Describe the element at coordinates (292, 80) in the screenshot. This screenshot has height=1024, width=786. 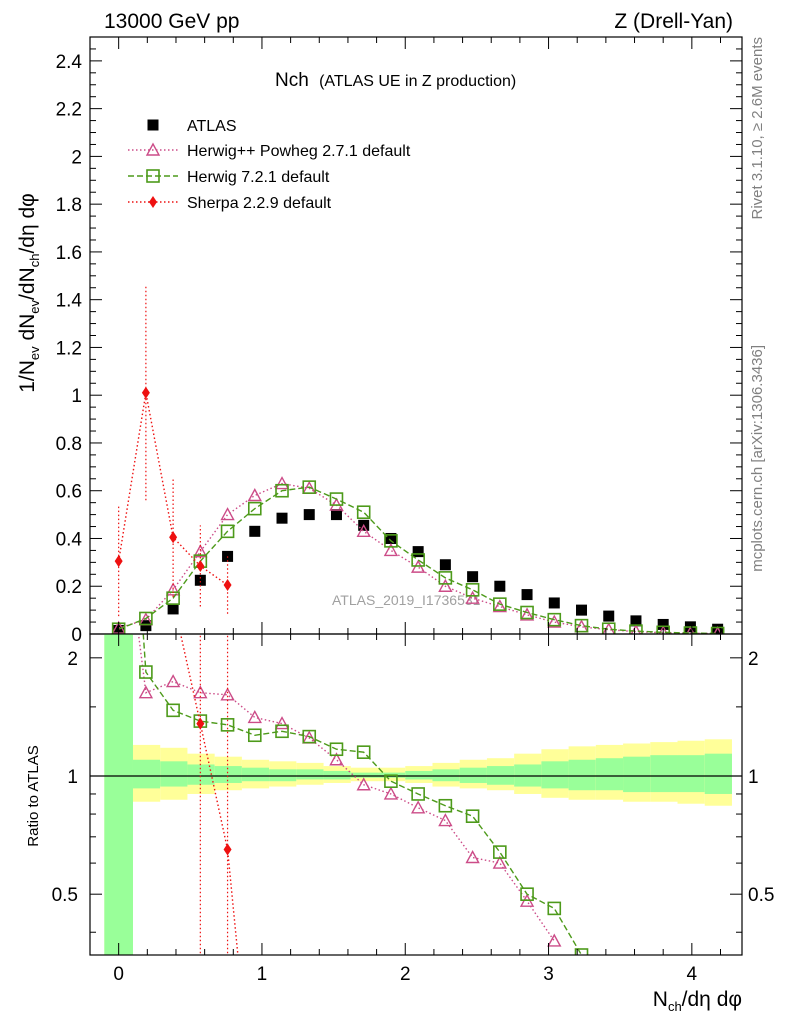
I see `main-title-main: Nch` at that location.